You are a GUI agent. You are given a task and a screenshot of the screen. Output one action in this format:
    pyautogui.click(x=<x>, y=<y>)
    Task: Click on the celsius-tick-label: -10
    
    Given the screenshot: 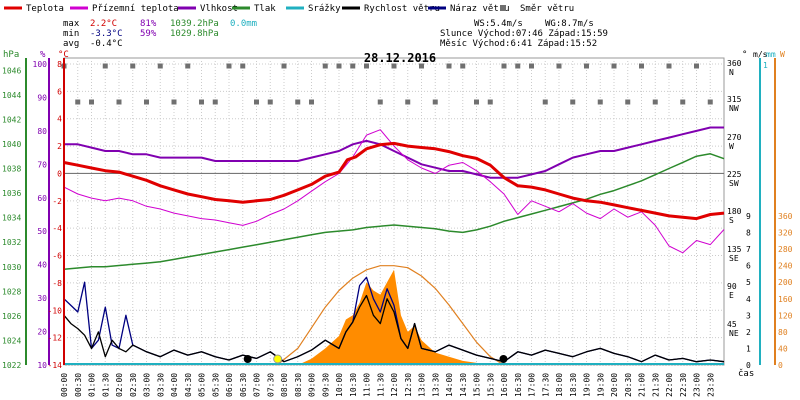 What is the action you would take?
    pyautogui.click(x=55, y=310)
    